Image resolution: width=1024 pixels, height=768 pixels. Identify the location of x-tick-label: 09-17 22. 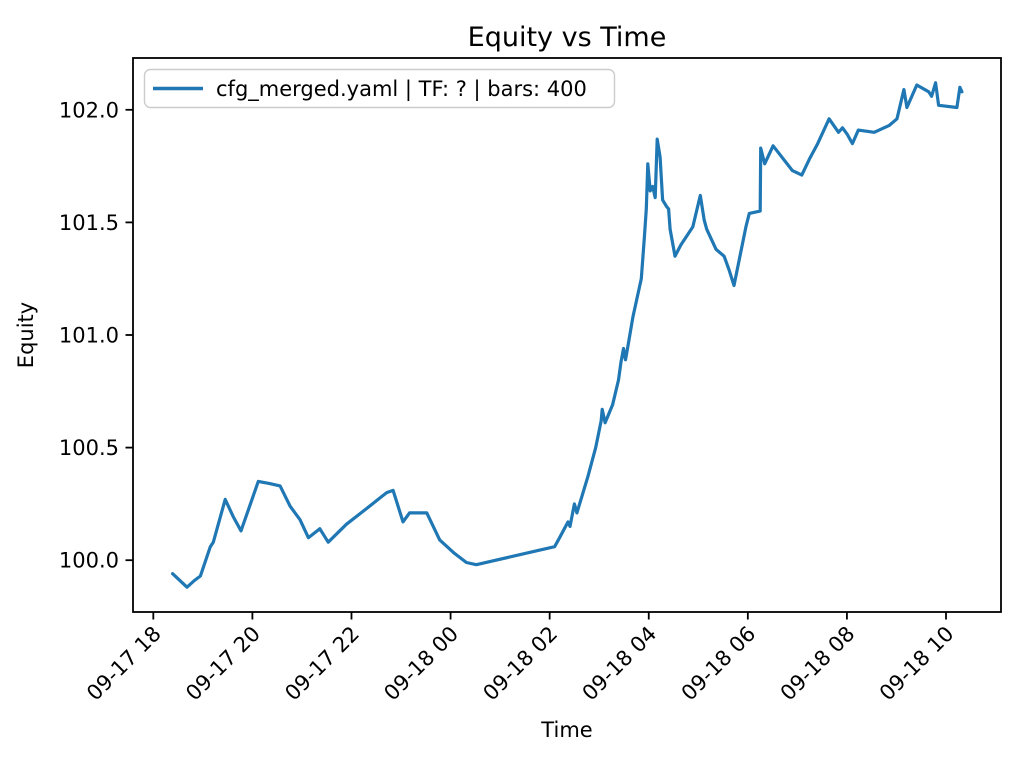
(322, 664).